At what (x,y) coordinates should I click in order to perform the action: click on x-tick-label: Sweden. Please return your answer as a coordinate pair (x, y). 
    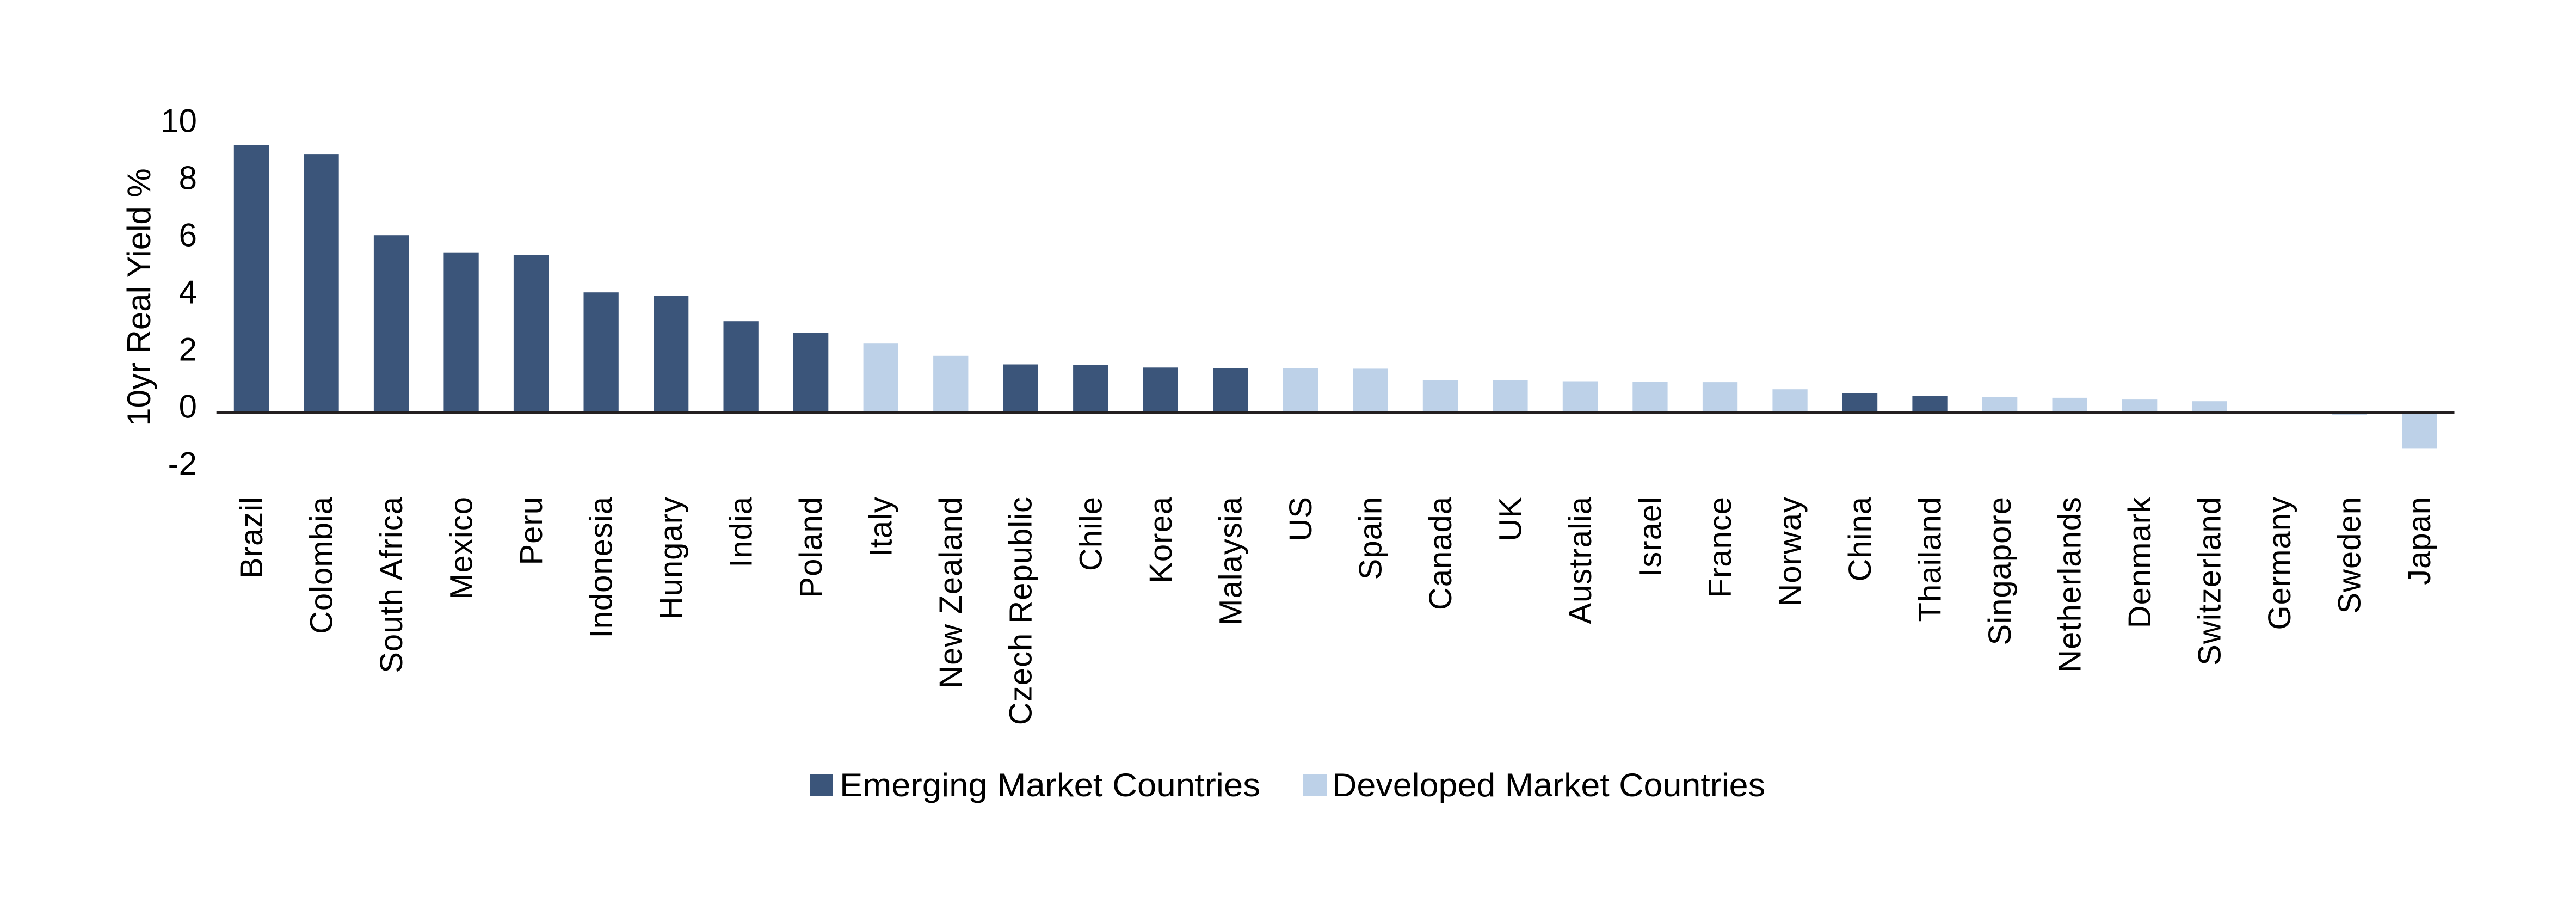
    Looking at the image, I should click on (2350, 555).